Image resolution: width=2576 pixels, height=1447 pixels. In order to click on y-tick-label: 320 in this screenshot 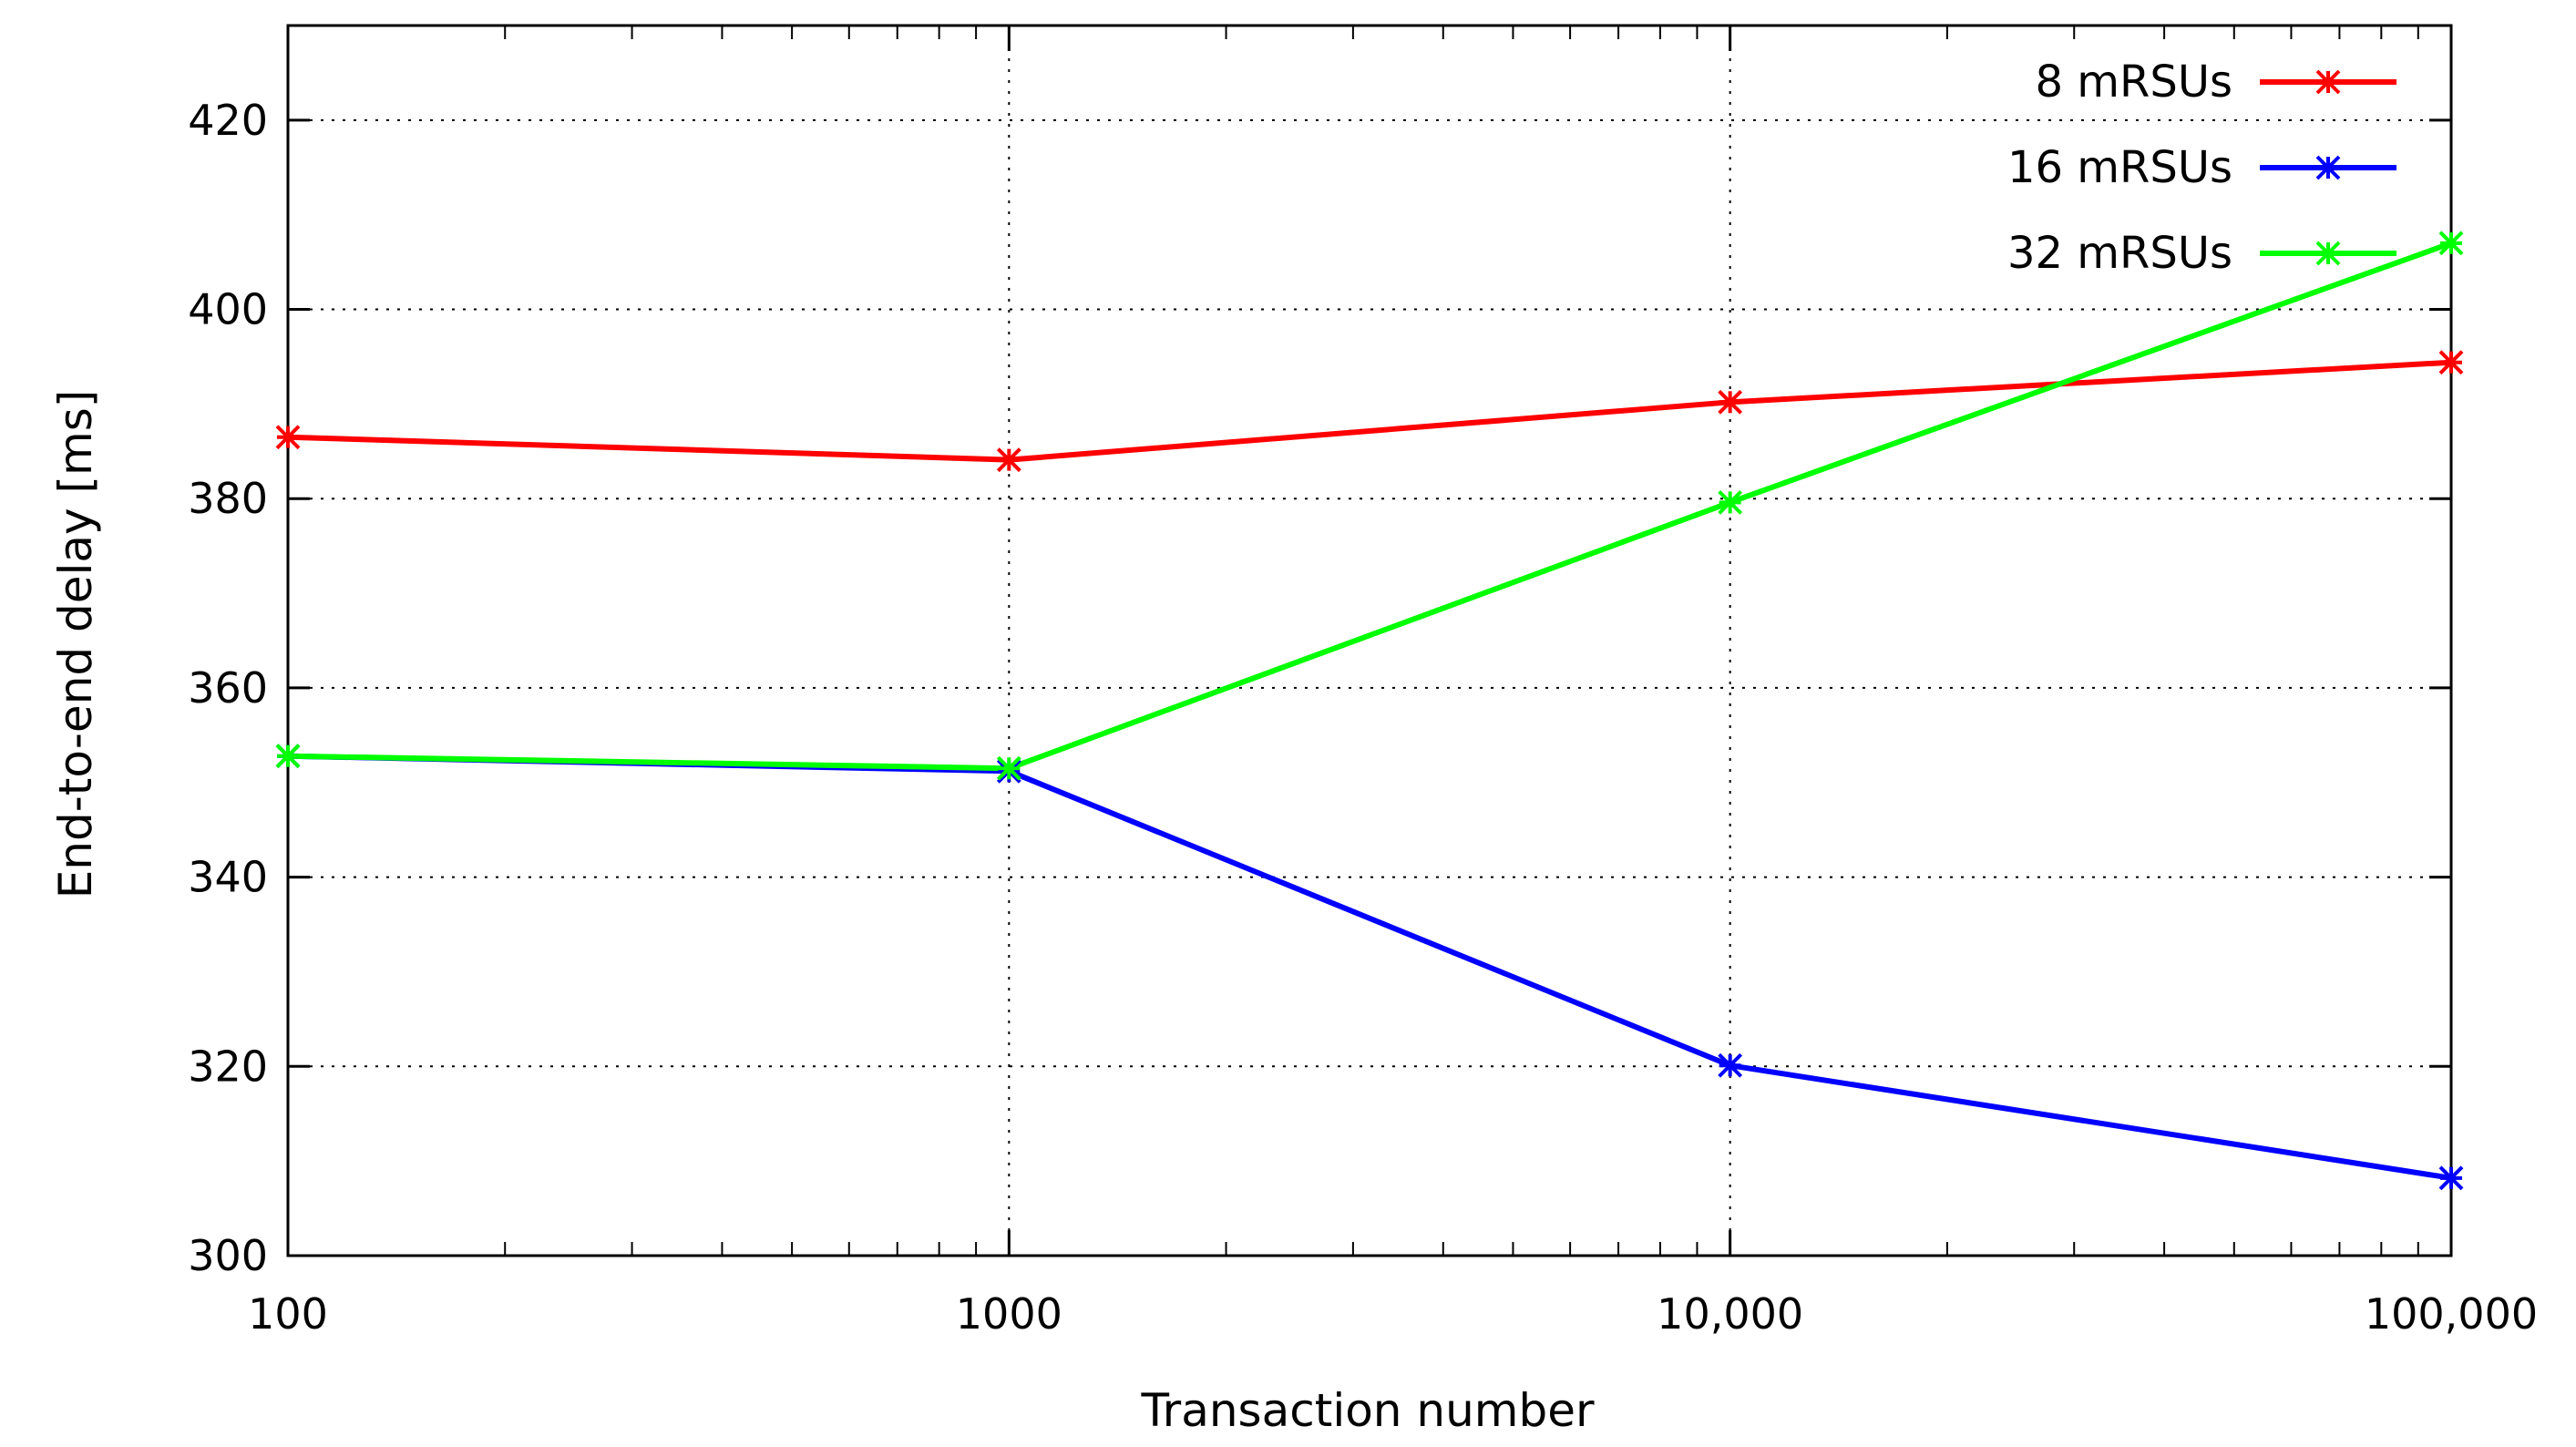, I will do `click(228, 1066)`.